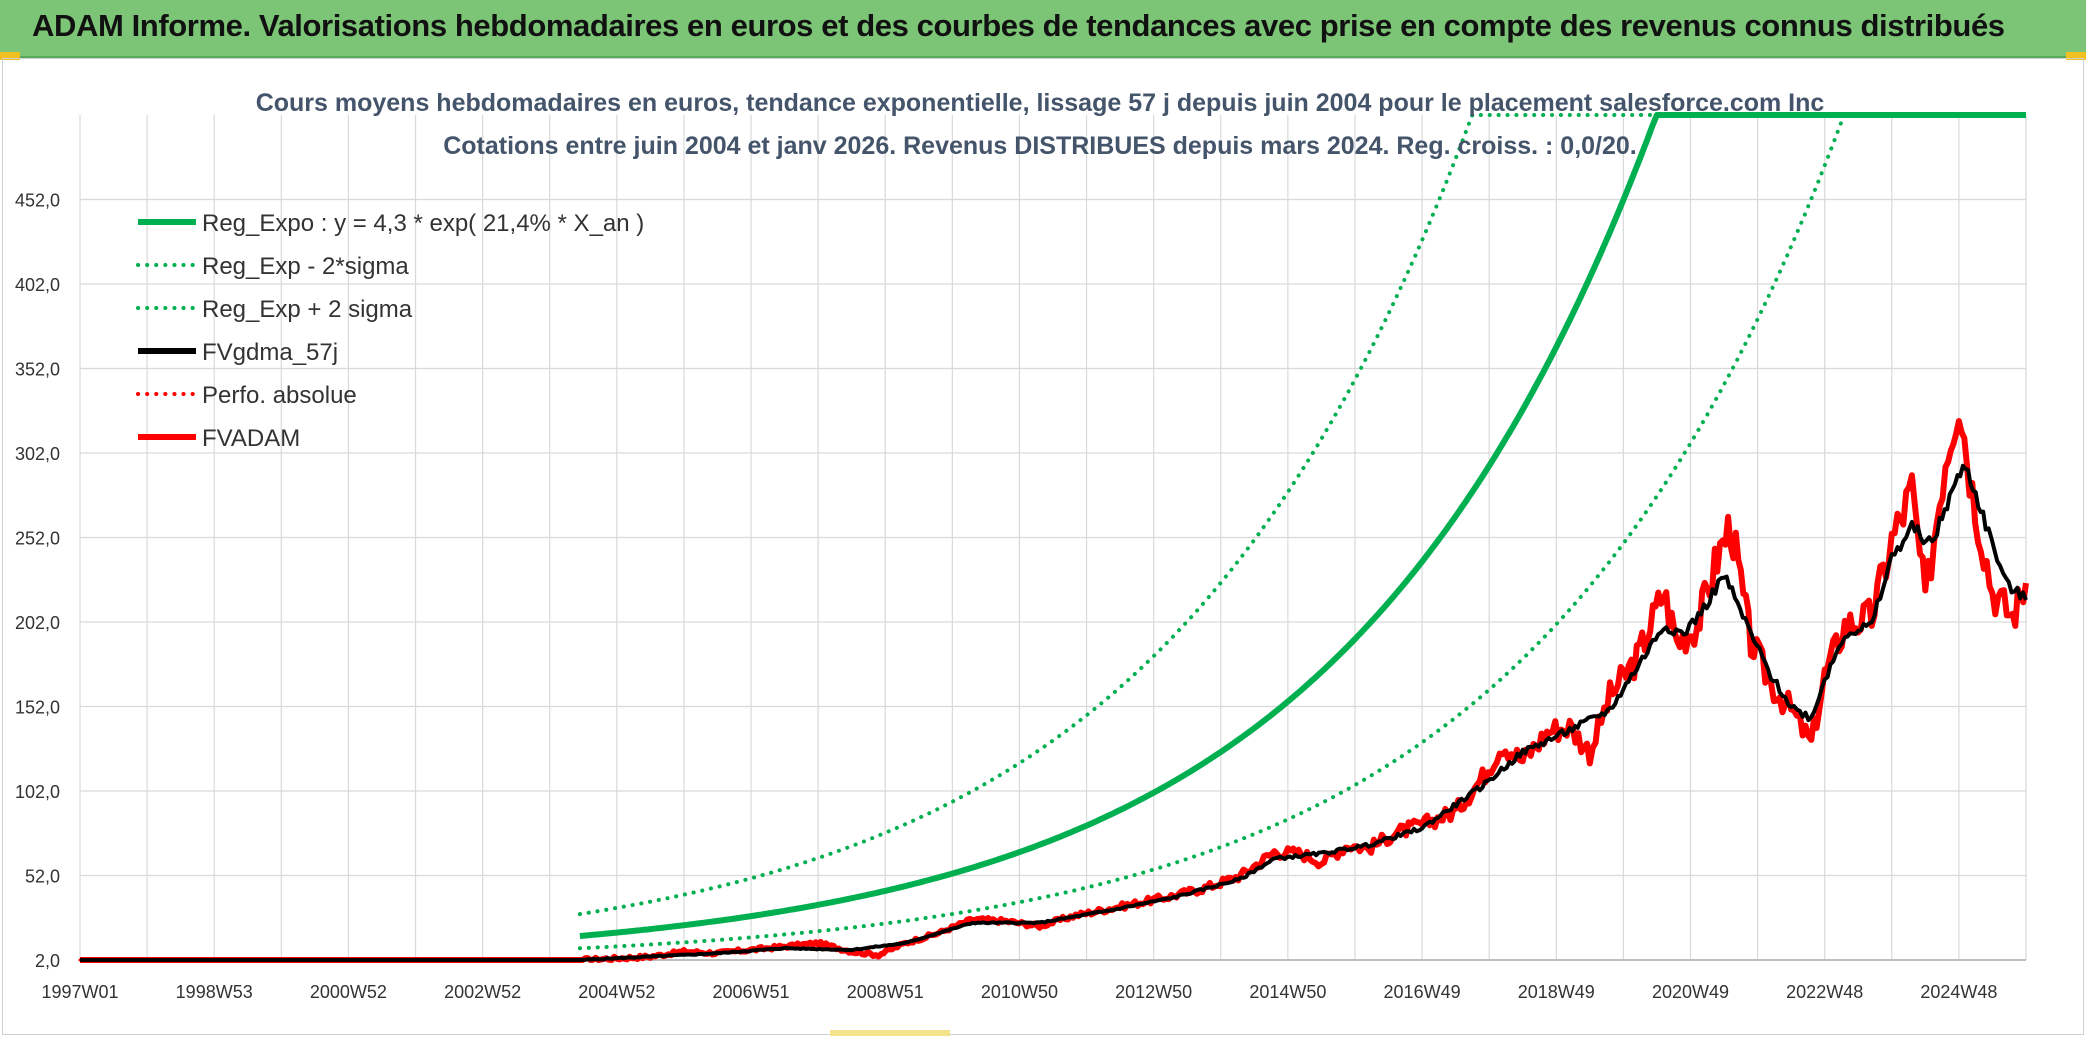 The image size is (2086, 1037). Describe the element at coordinates (1287, 992) in the screenshot. I see `x-tick-label: 2014W50` at that location.